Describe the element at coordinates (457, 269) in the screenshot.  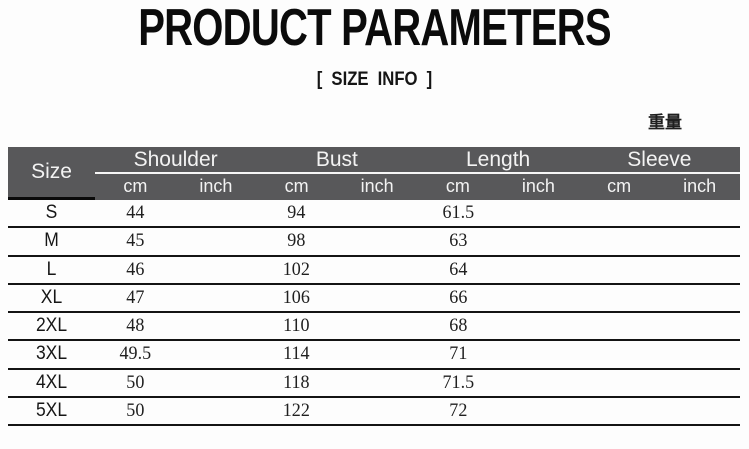
I see `length-cm-cell: 64` at that location.